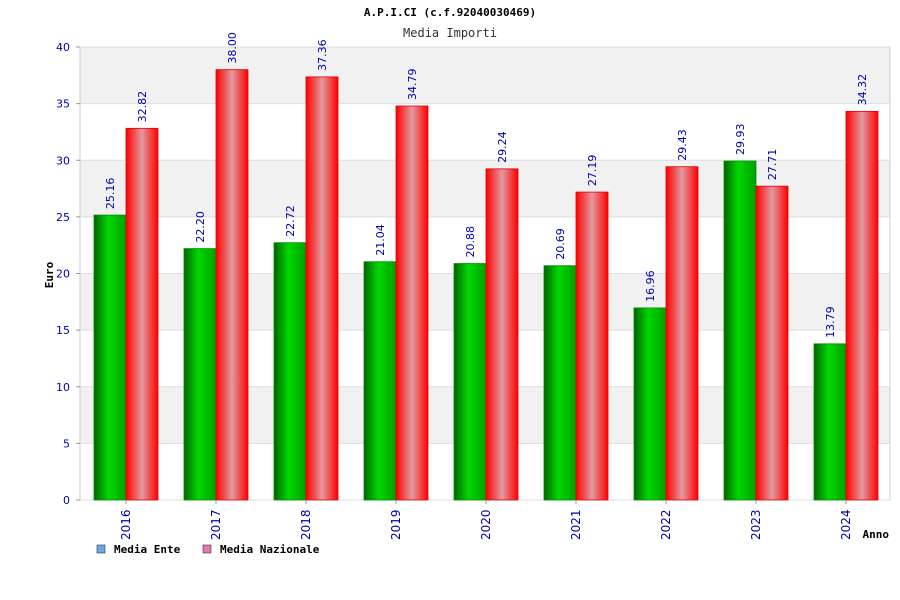 The height and width of the screenshot is (600, 900). Describe the element at coordinates (63, 217) in the screenshot. I see `y-tick-label: 25` at that location.